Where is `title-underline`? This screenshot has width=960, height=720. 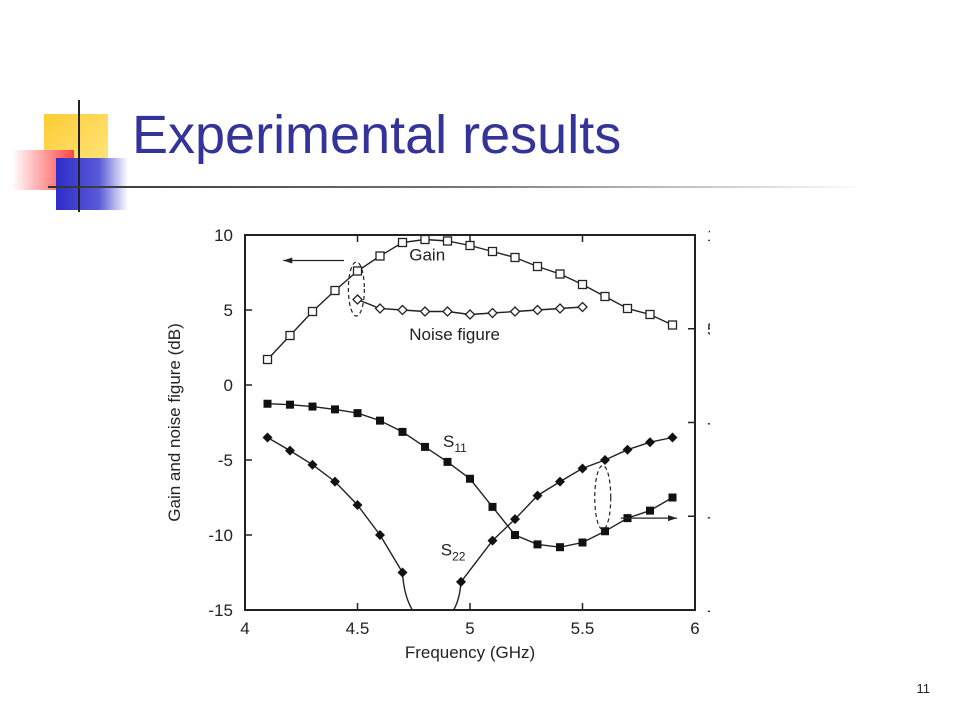
title-underline is located at coordinates (458, 187).